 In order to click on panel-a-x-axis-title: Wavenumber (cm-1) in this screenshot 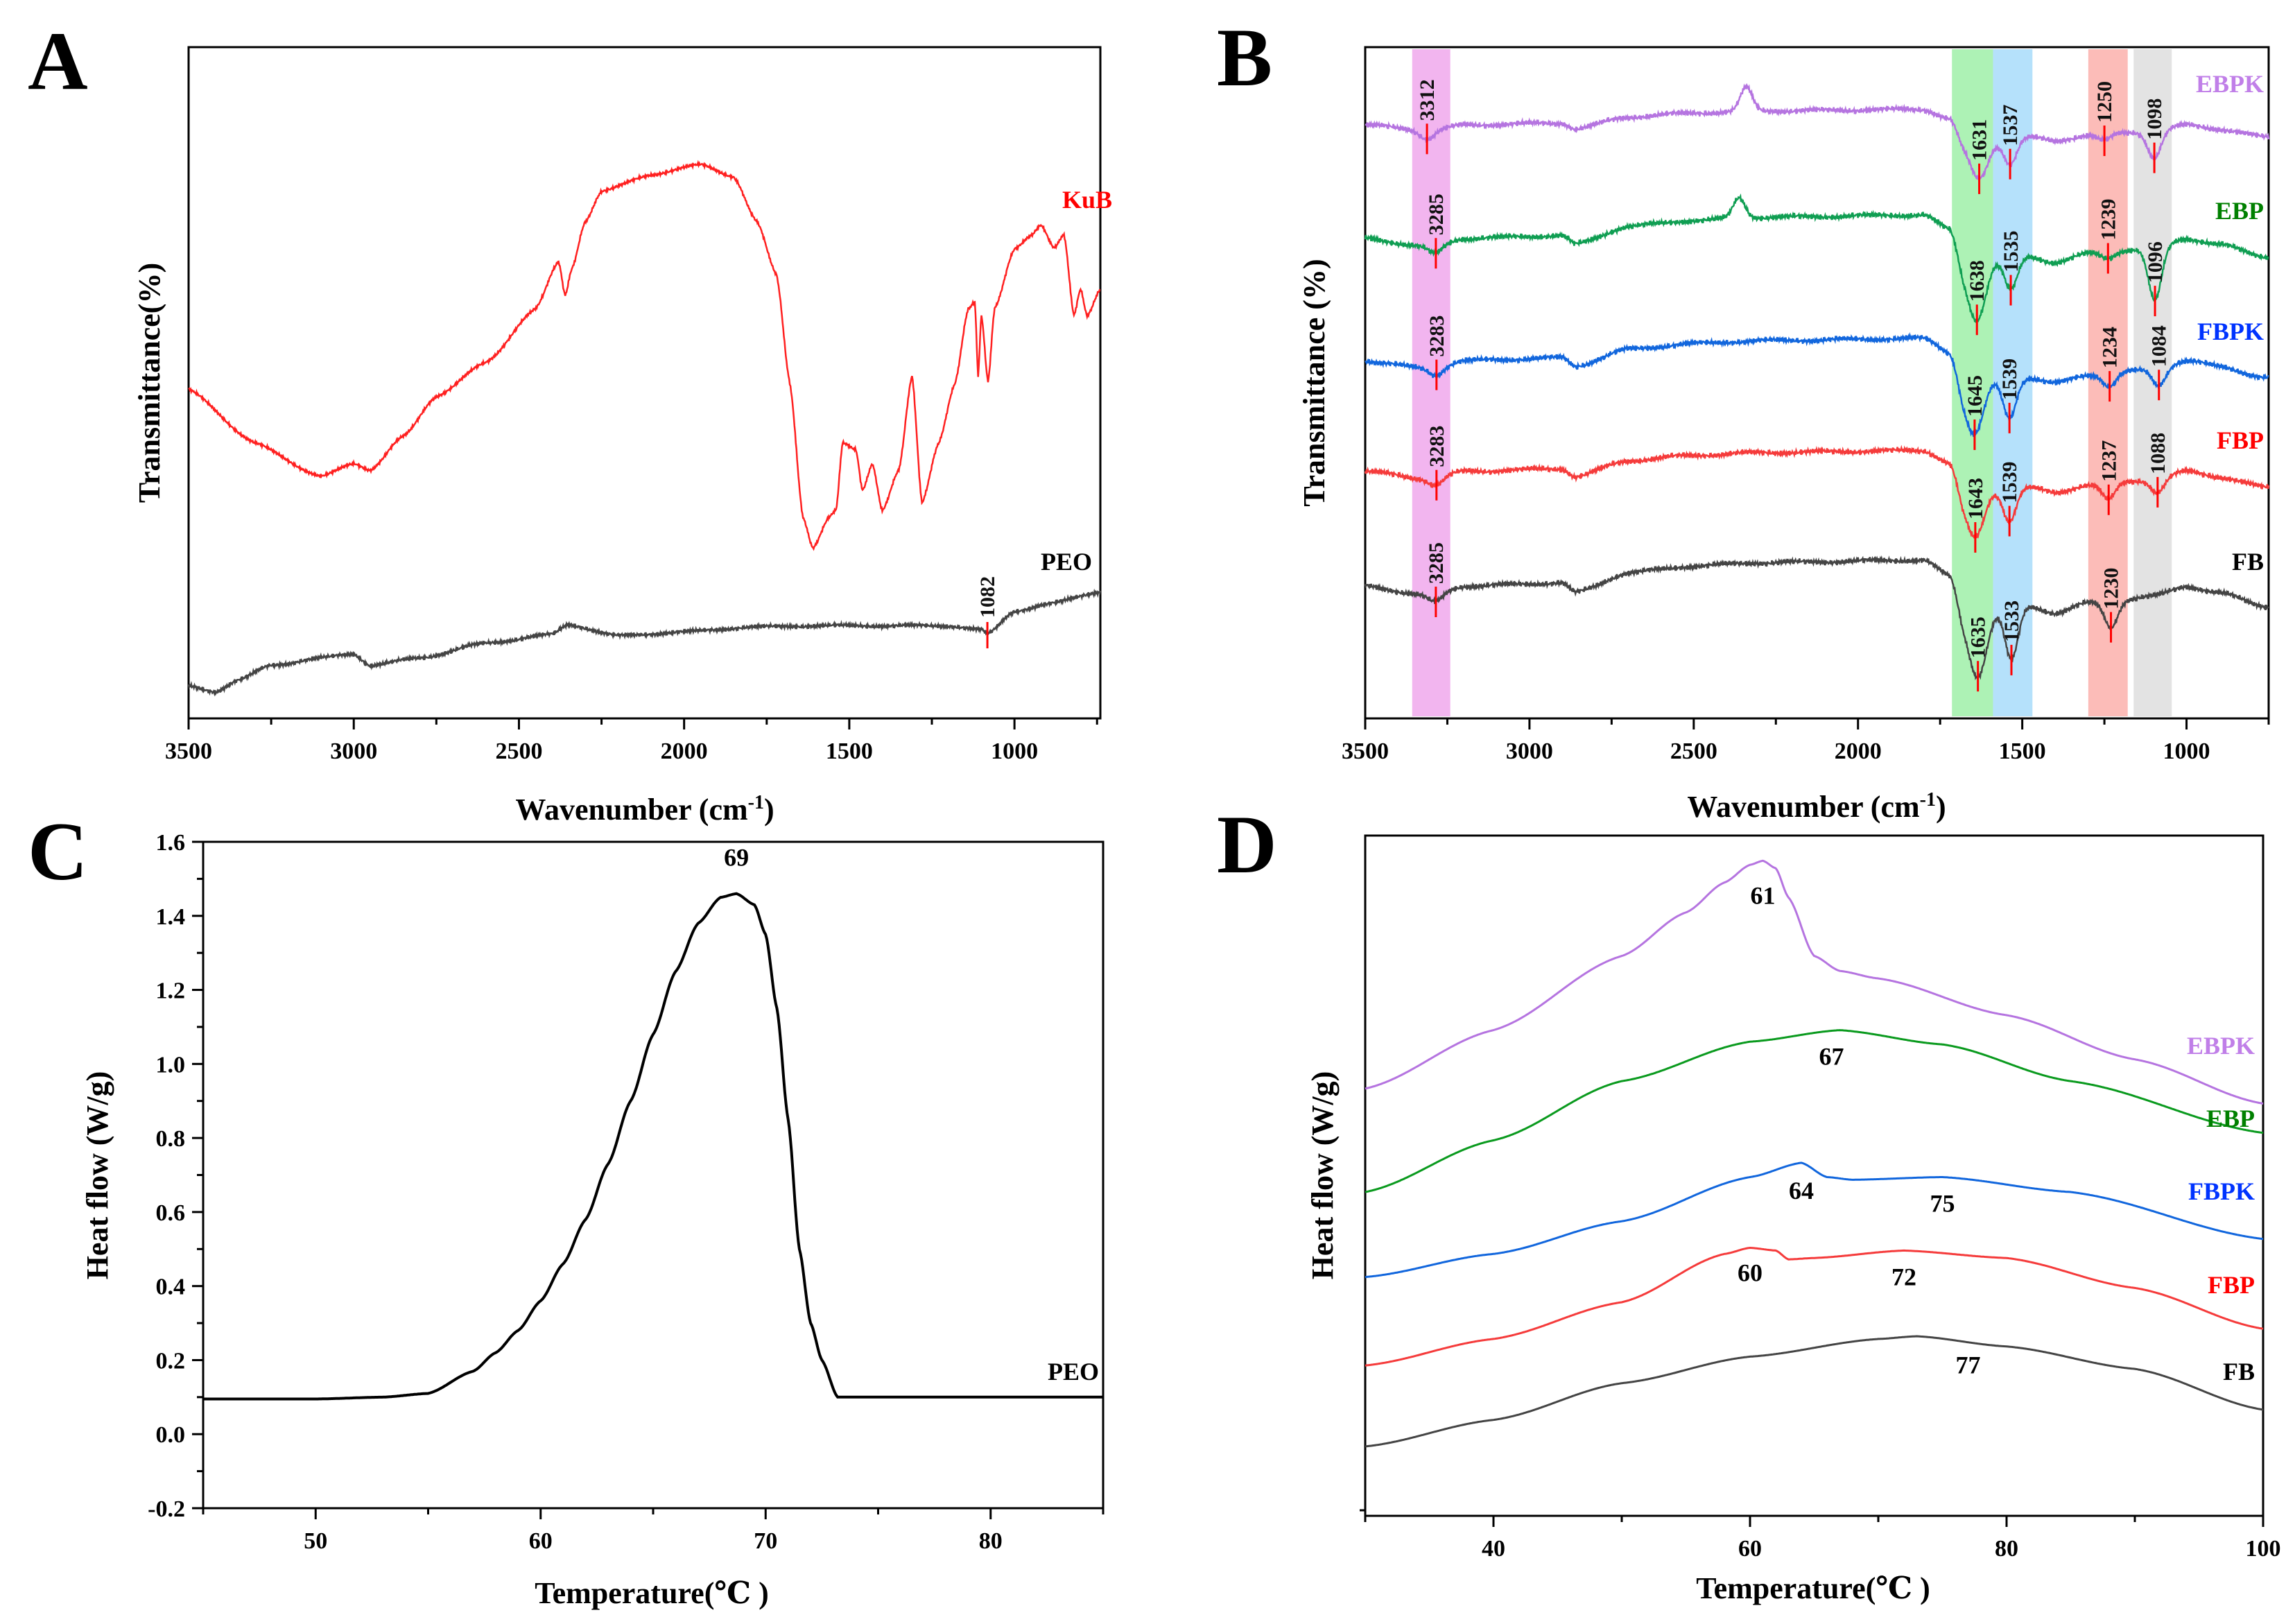, I will do `click(644, 809)`.